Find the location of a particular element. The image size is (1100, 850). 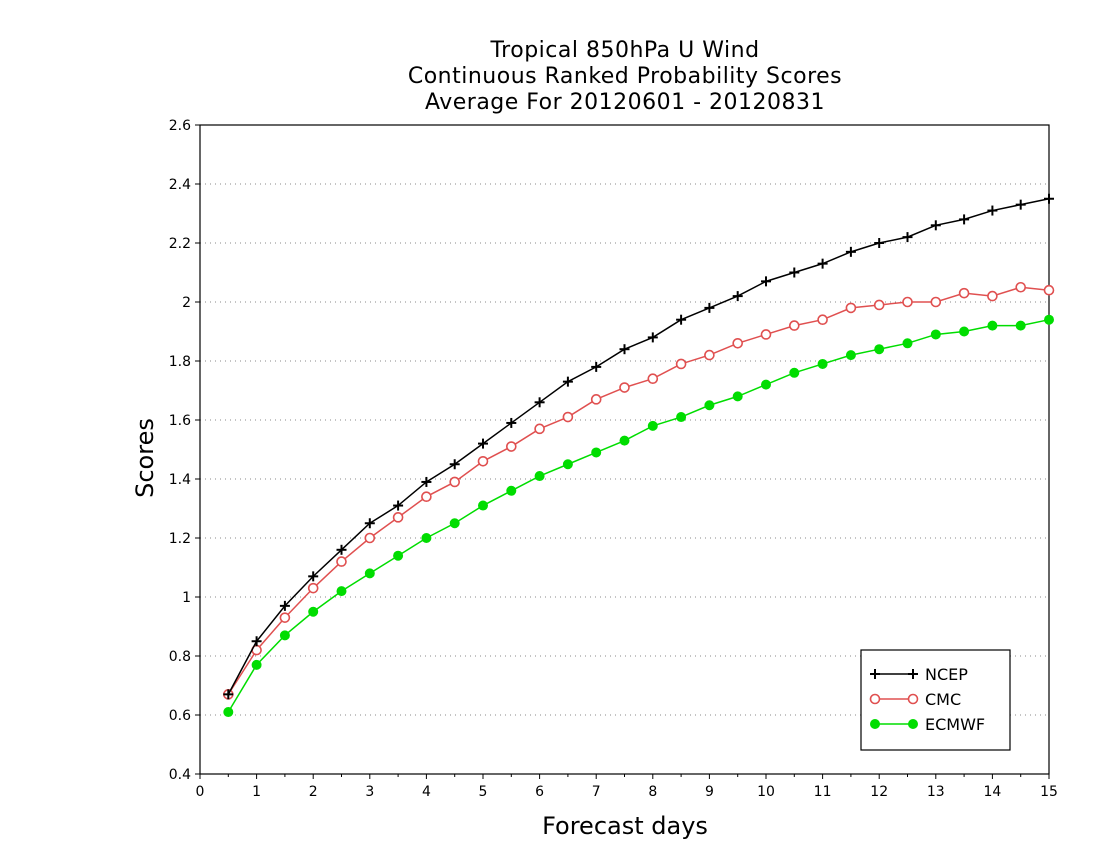

x-tick-label-5: 5 is located at coordinates (483, 792).